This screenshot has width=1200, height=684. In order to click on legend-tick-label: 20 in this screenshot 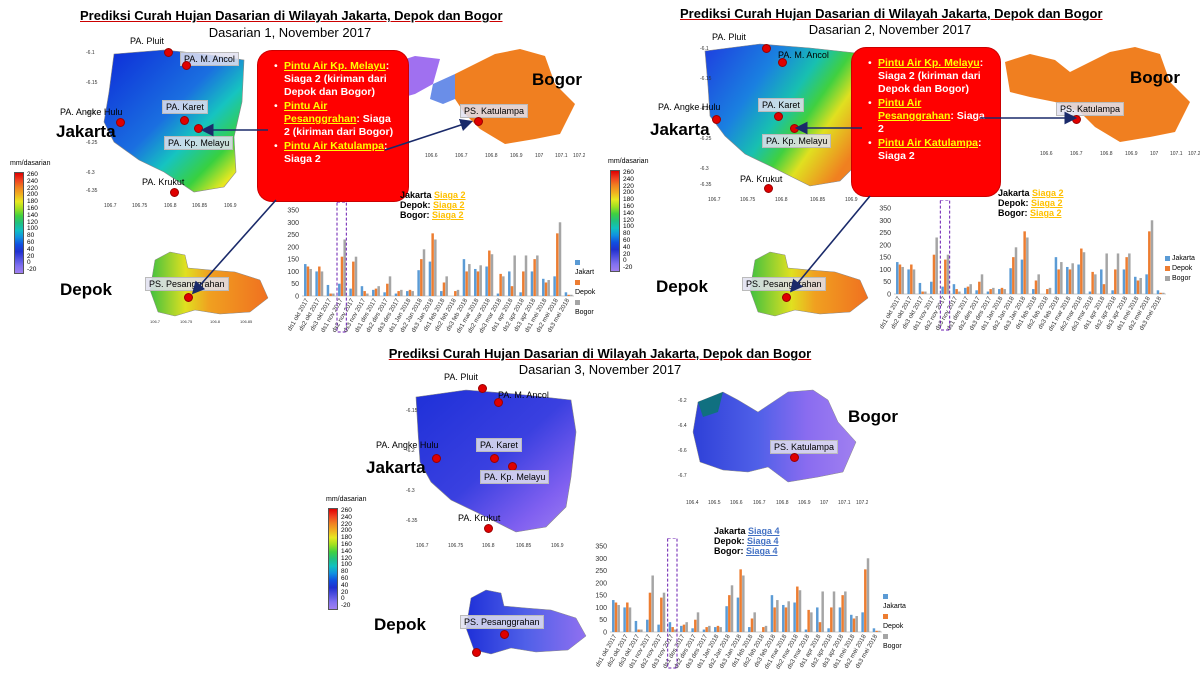, I will do `click(345, 592)`.